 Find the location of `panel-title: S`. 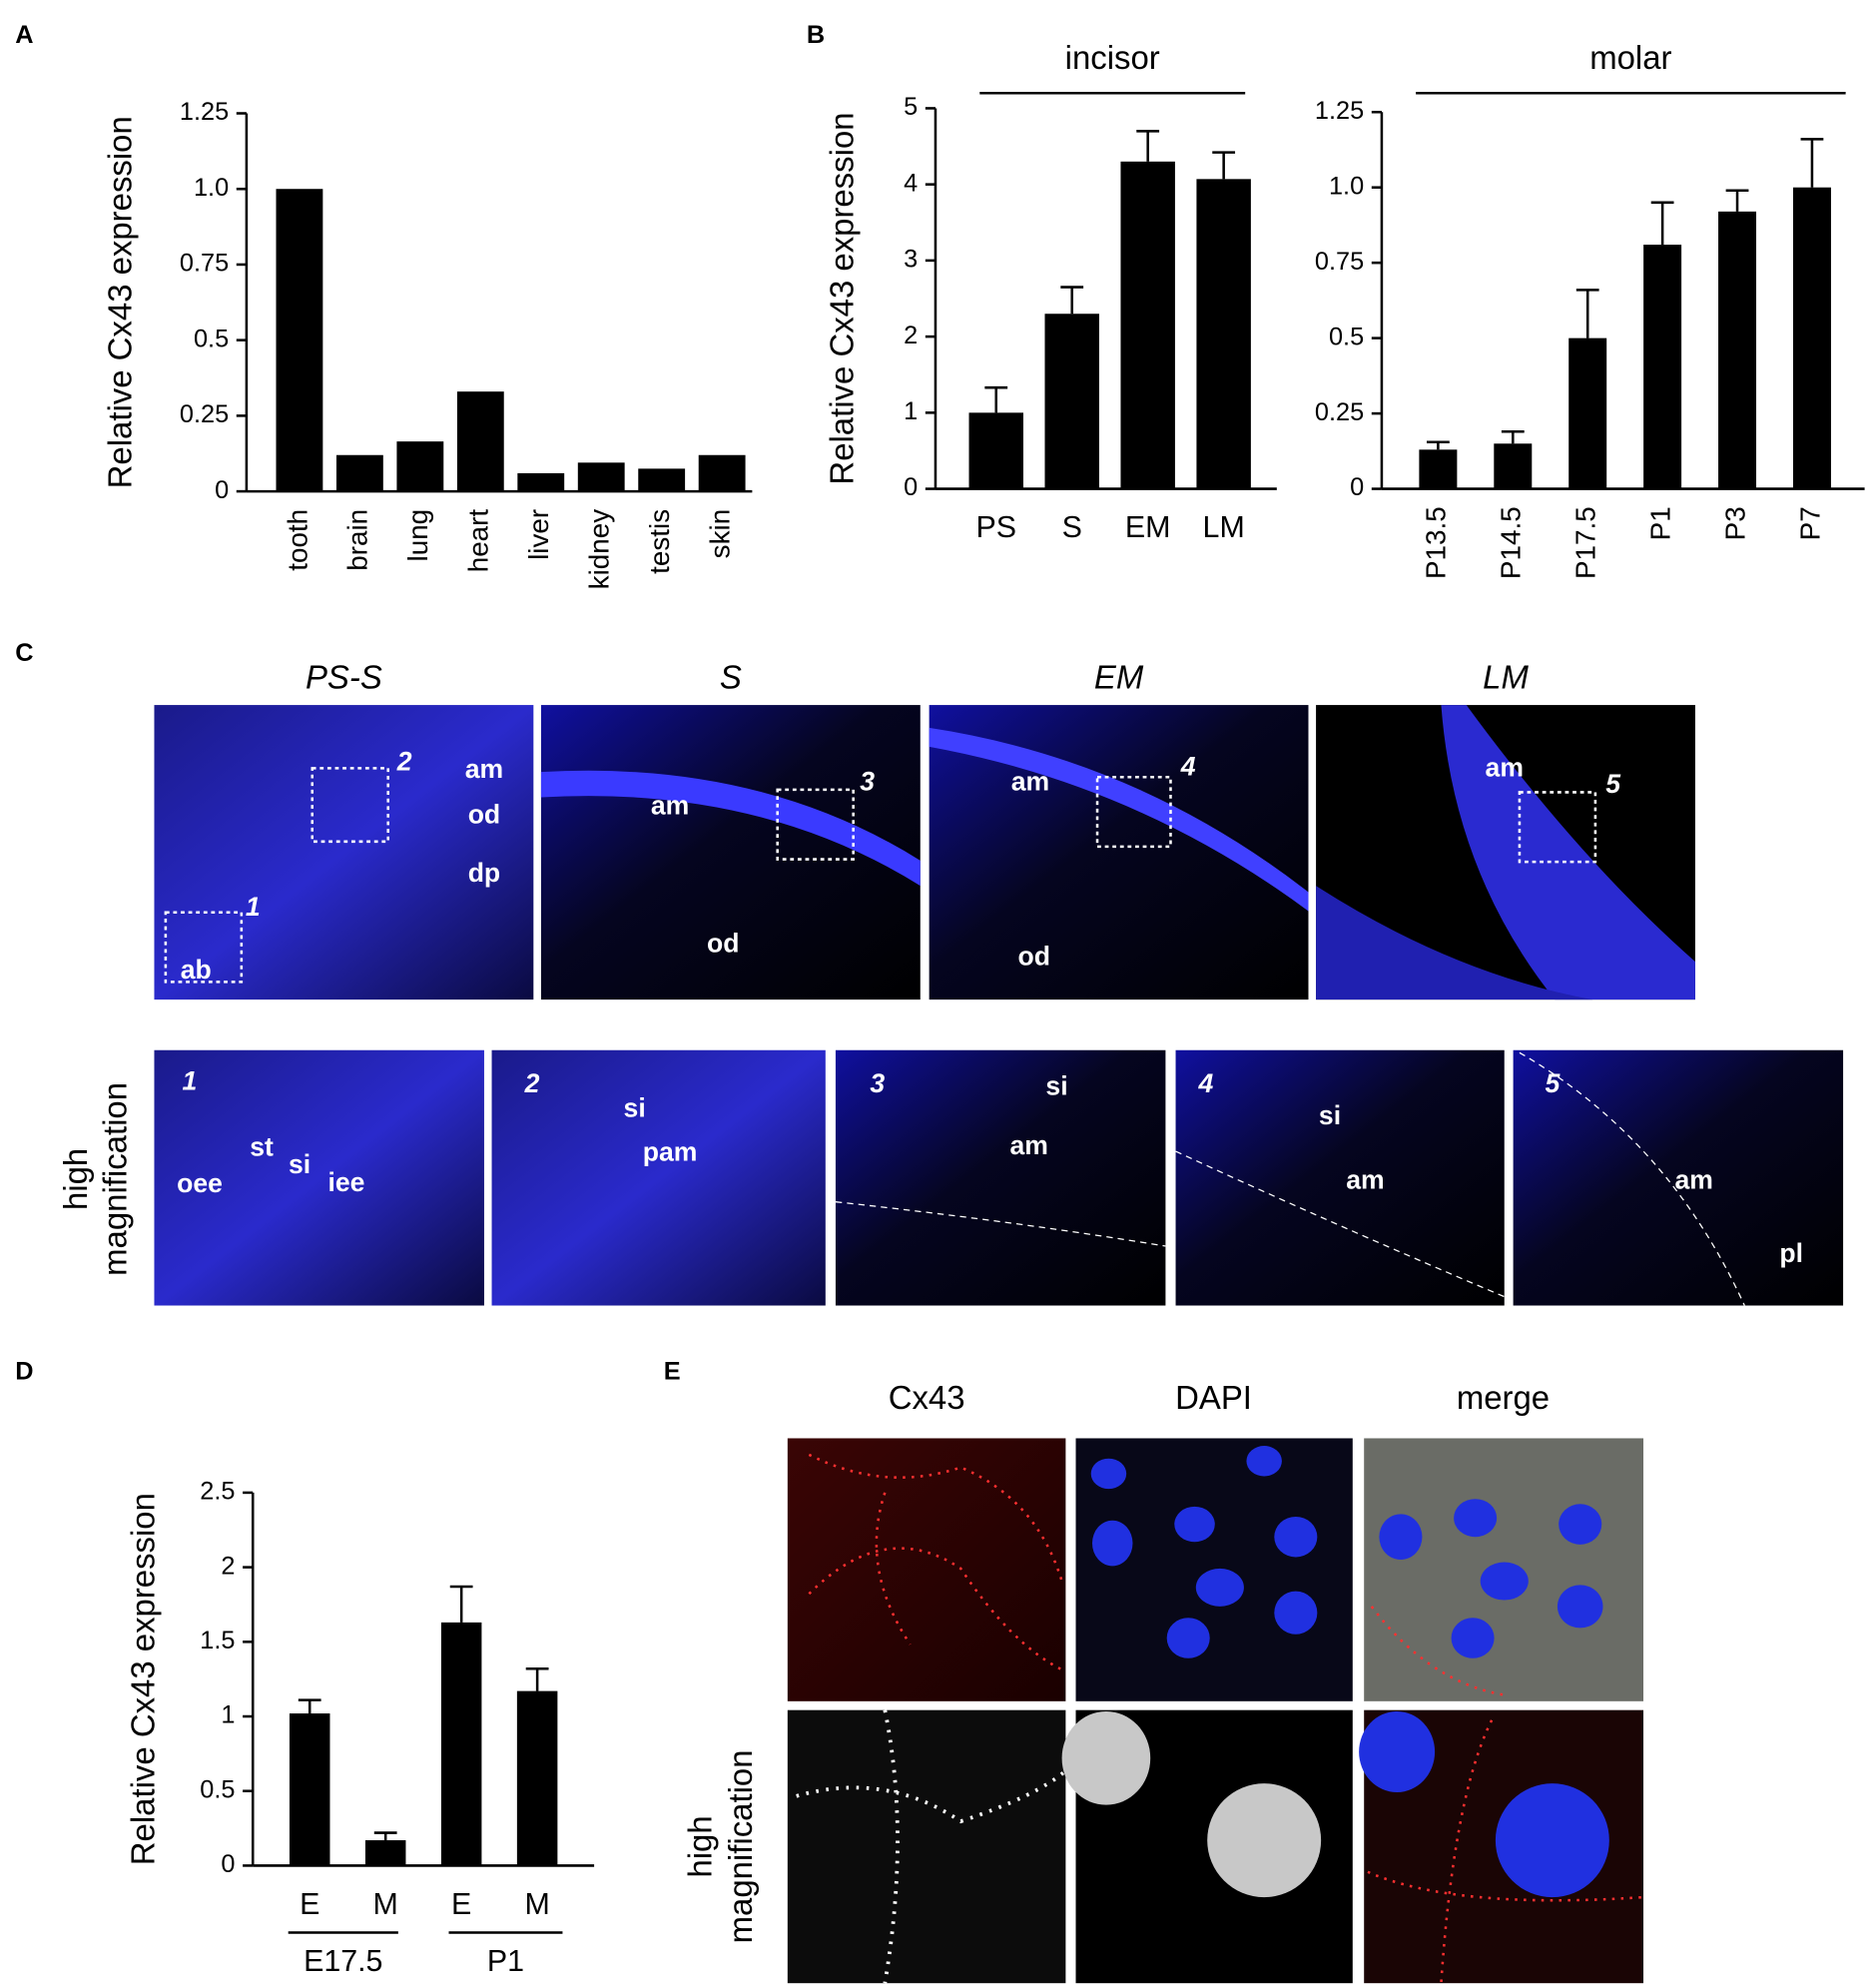

panel-title: S is located at coordinates (731, 676).